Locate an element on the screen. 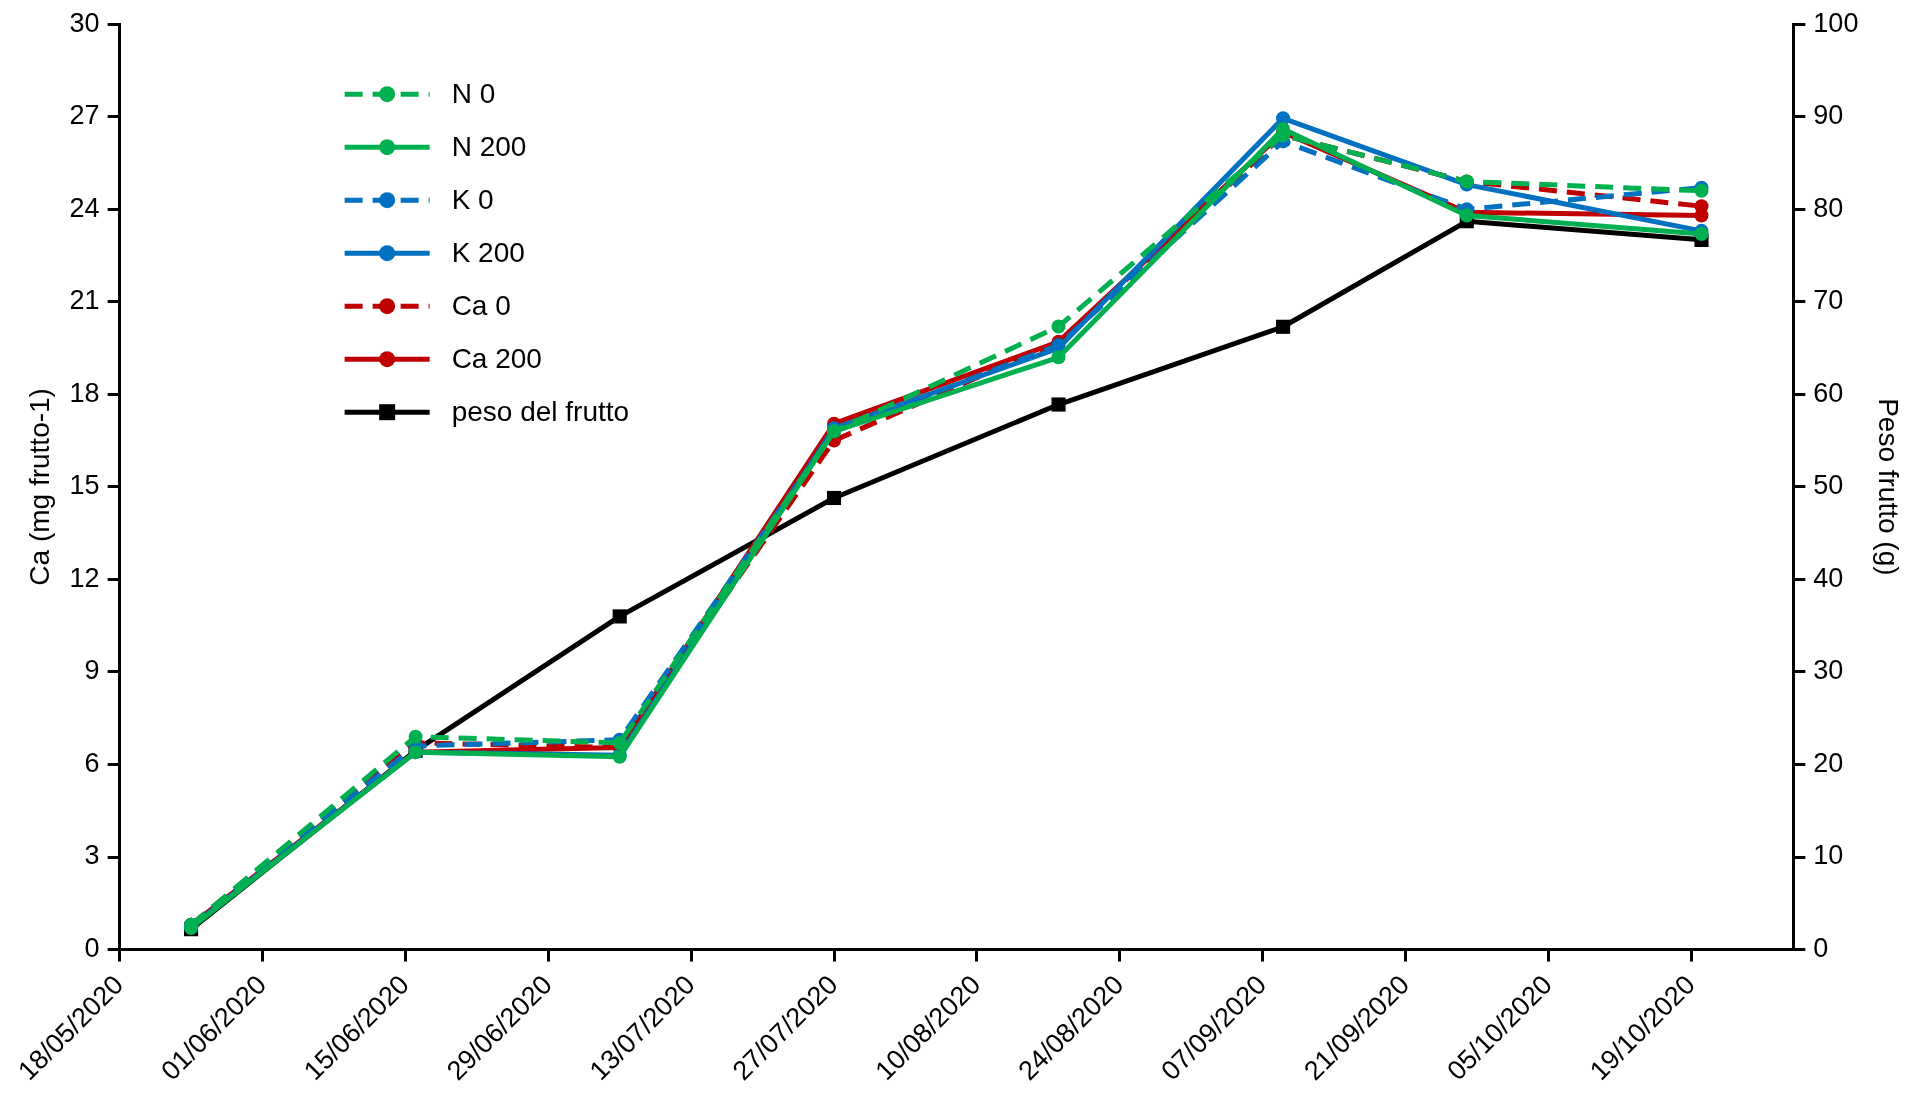 Image resolution: width=1928 pixels, height=1100 pixels. y-axis-title: Ca (mg frutto-1) is located at coordinates (39, 487).